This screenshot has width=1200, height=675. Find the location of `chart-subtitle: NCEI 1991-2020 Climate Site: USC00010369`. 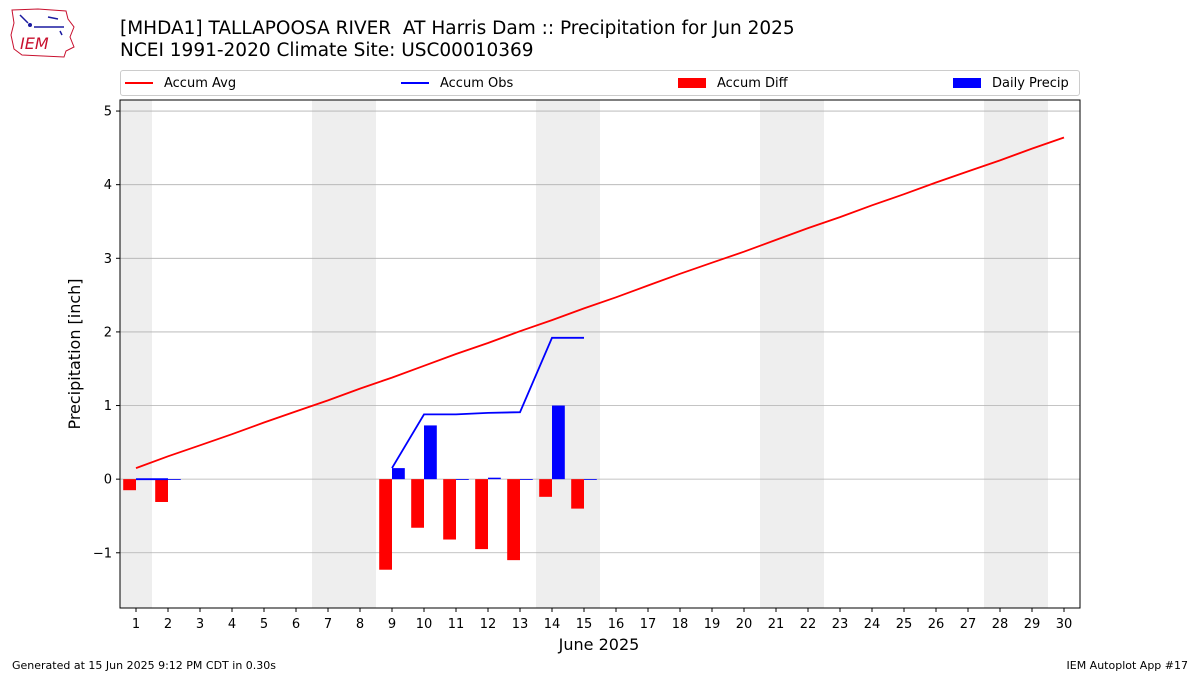

chart-subtitle: NCEI 1991-2020 Climate Site: USC00010369 is located at coordinates (327, 50).